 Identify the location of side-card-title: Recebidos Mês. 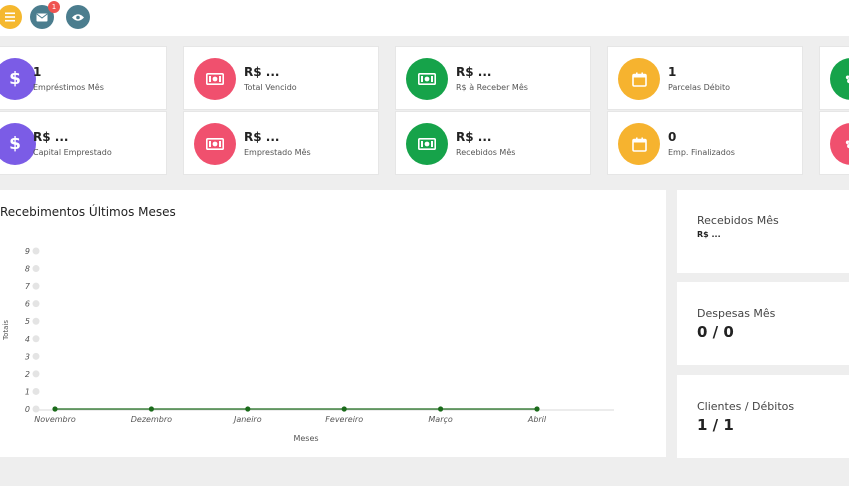
(738, 220).